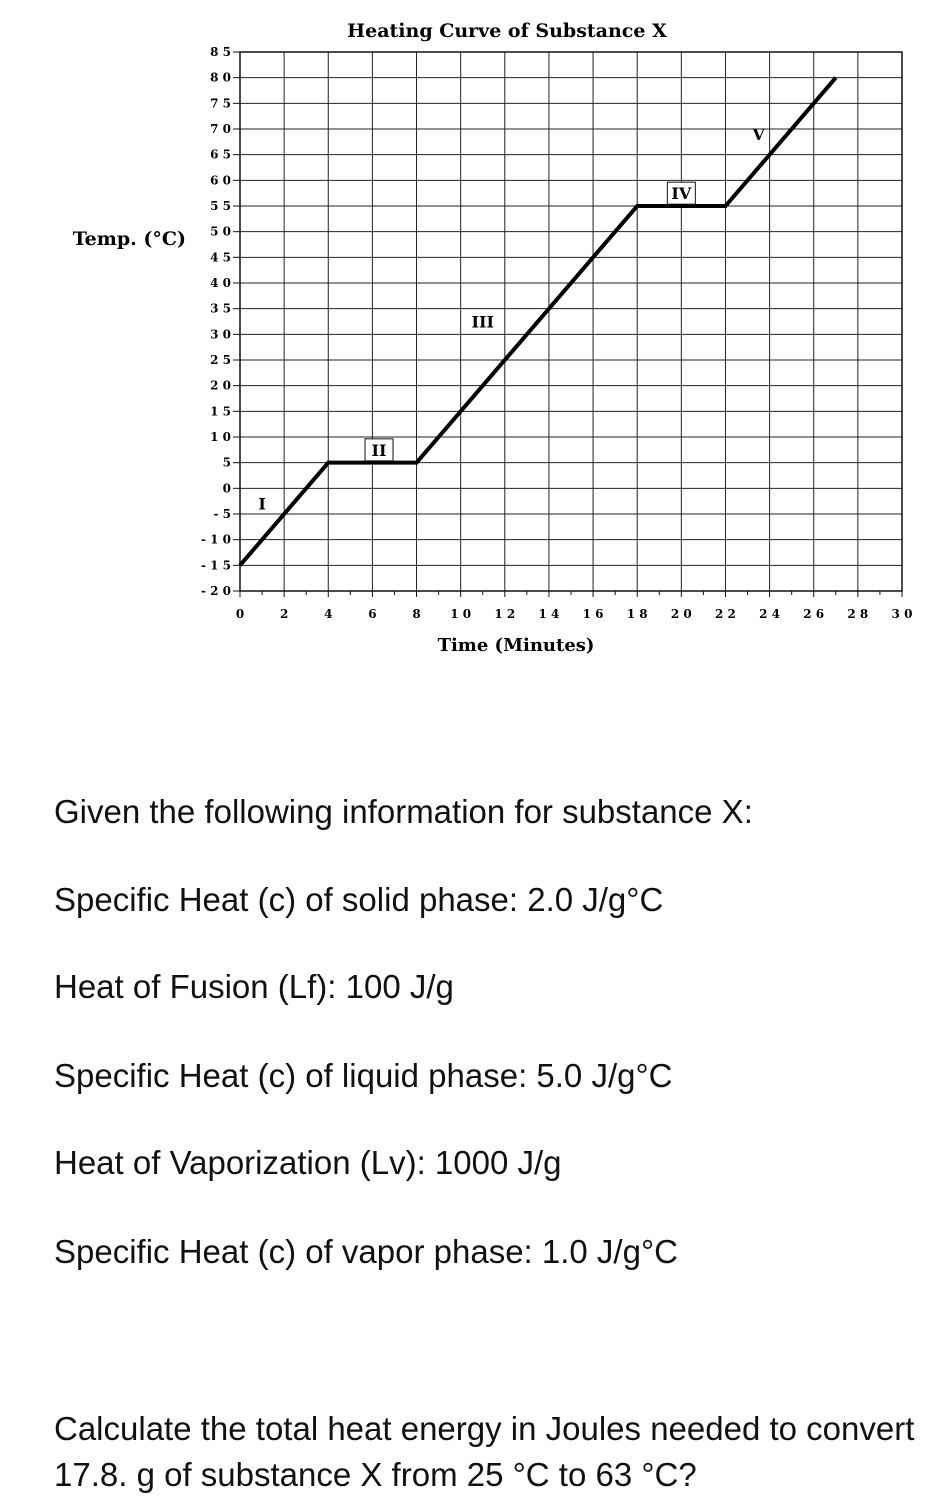 This screenshot has width=950, height=1511. I want to click on y-tick-label: - 1 0, so click(216, 540).